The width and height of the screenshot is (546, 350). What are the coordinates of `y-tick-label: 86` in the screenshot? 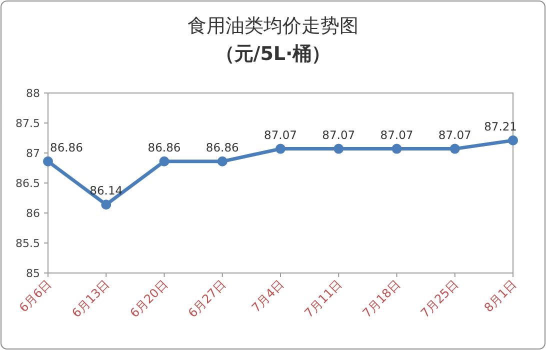 It's located at (33, 213).